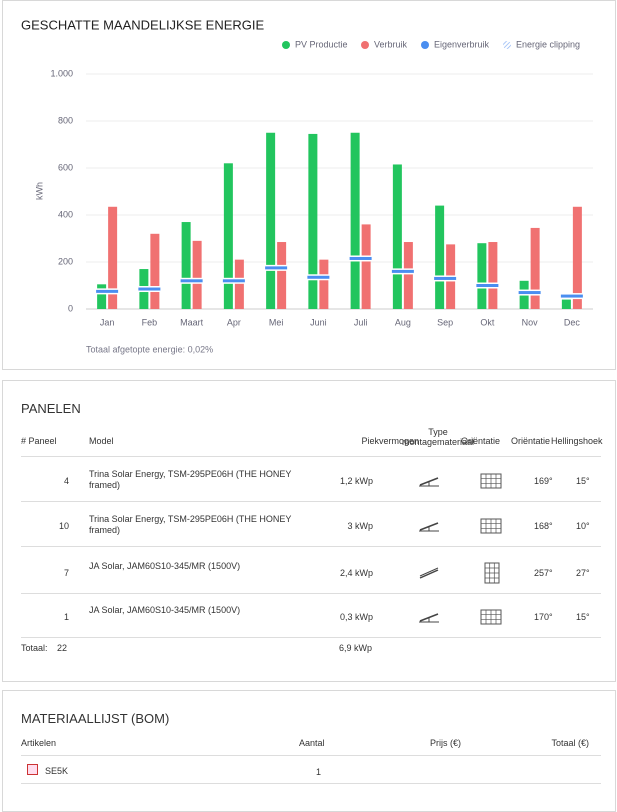 The height and width of the screenshot is (812, 617). What do you see at coordinates (57, 771) in the screenshot?
I see `item-name: SE5K` at bounding box center [57, 771].